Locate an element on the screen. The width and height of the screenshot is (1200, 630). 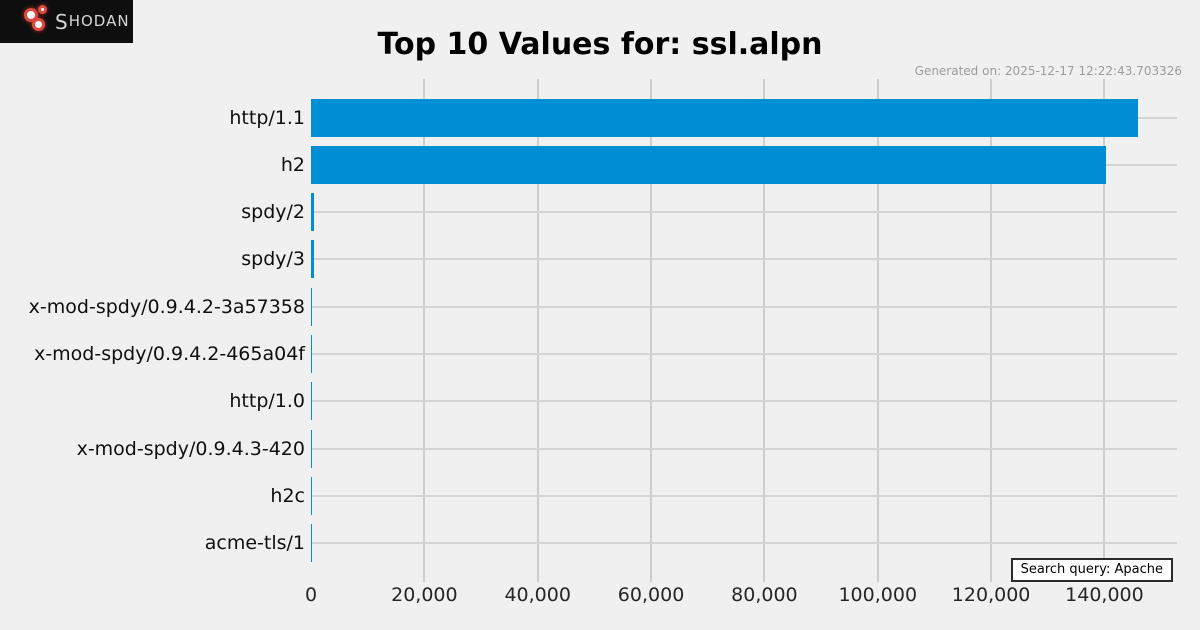
y-axis-label: x-mod-spdy/0.9.4.2-465a04f is located at coordinates (169, 354).